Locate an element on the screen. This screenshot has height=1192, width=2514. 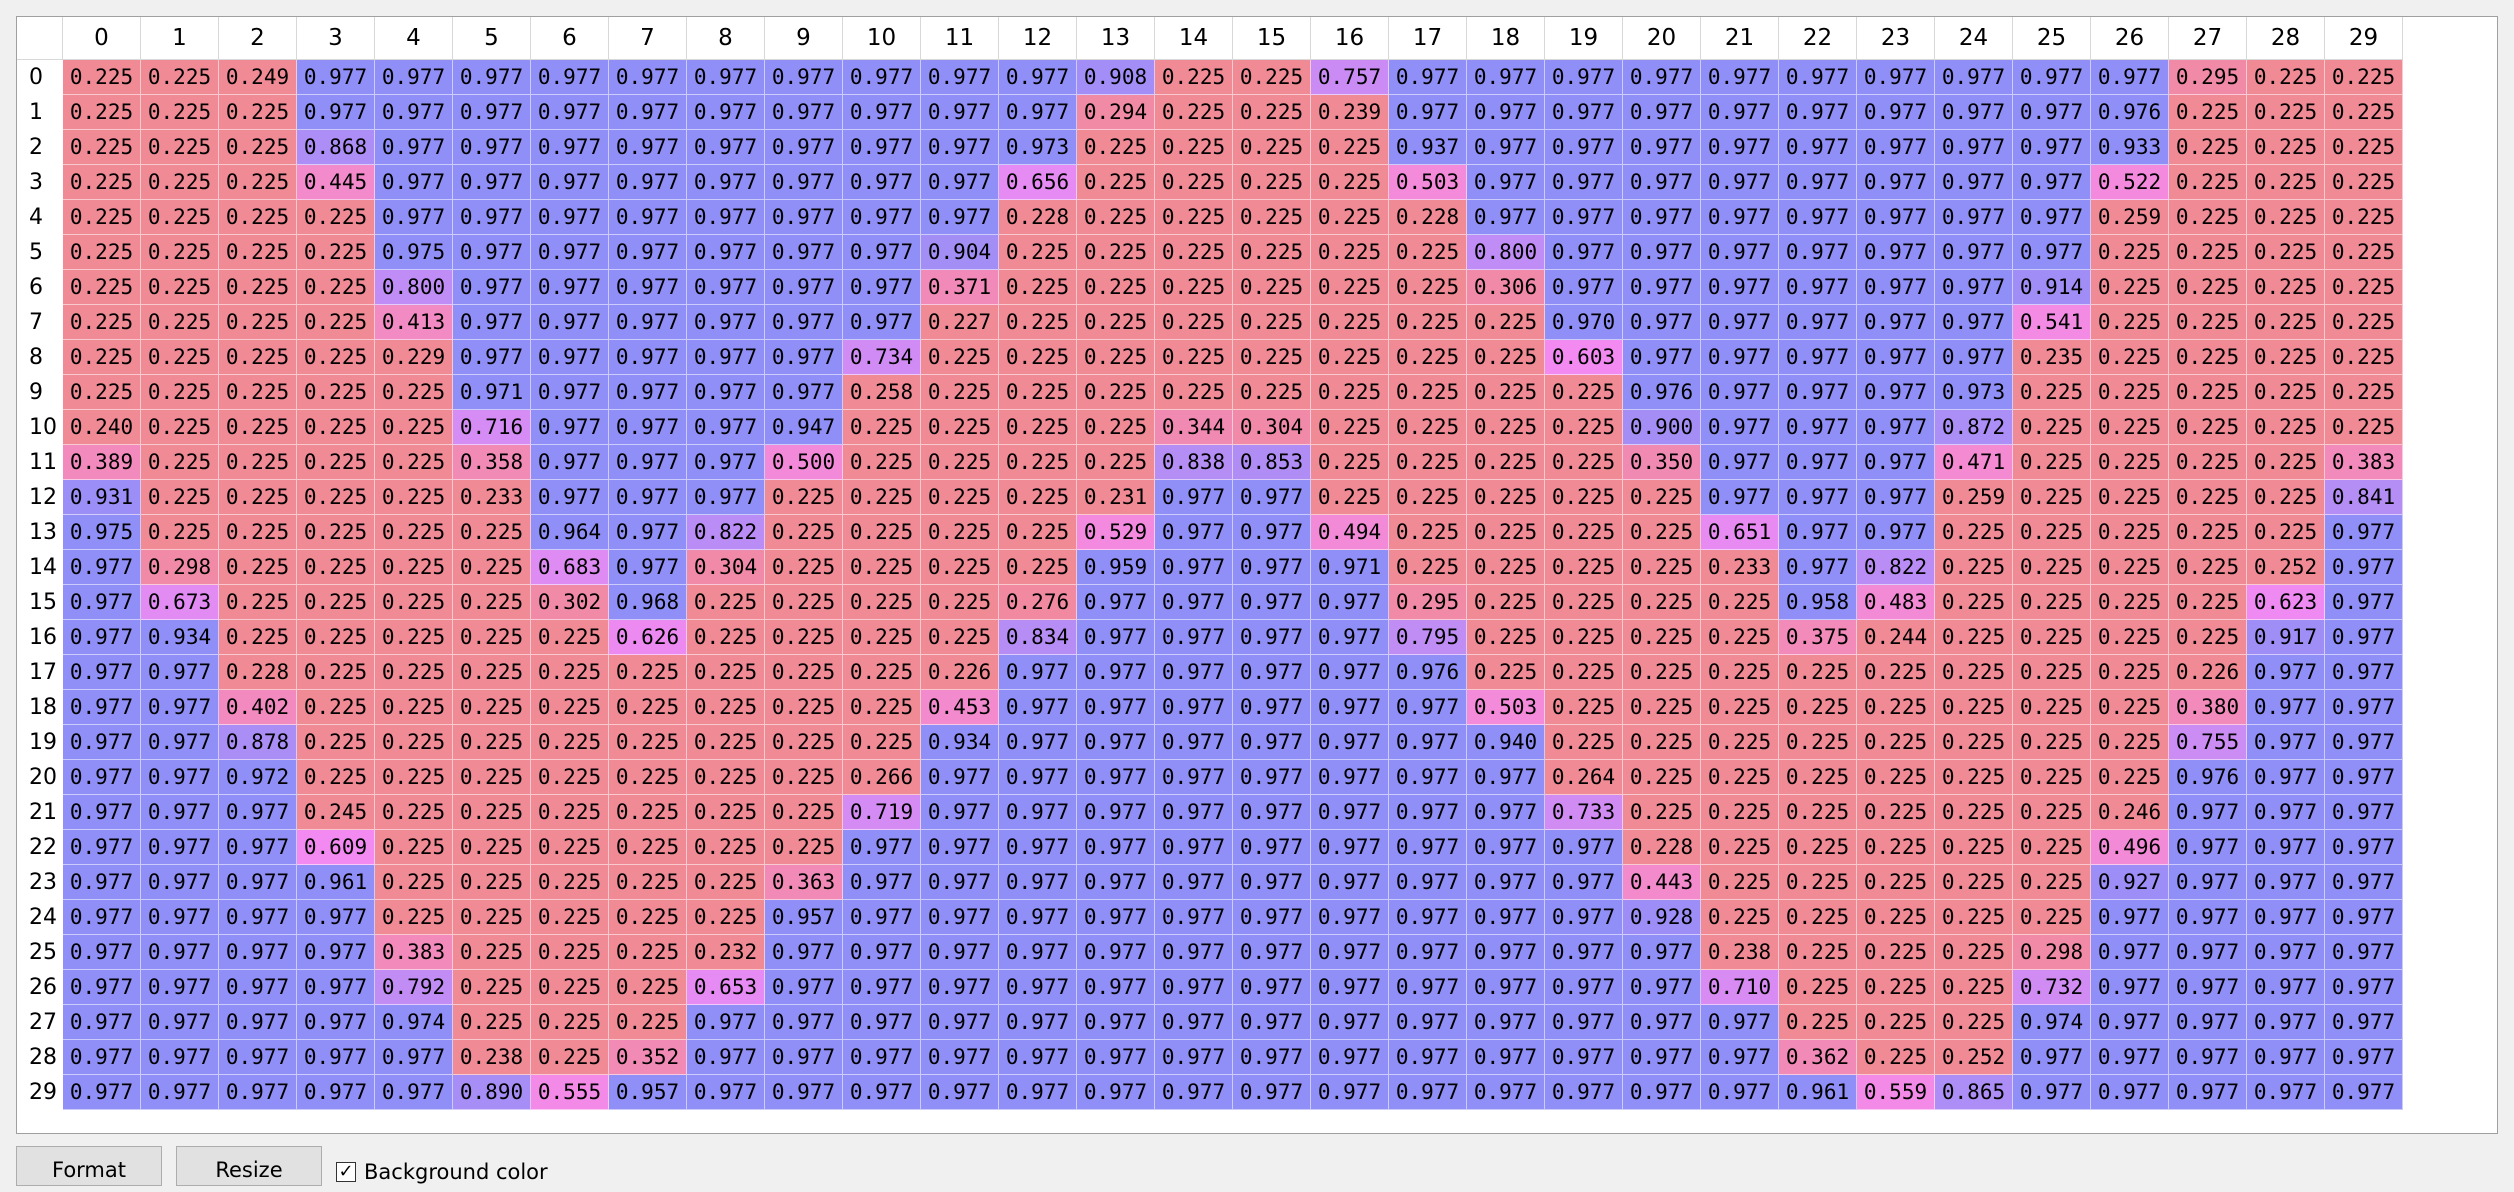
row-header-cell: 20 is located at coordinates (40, 777).